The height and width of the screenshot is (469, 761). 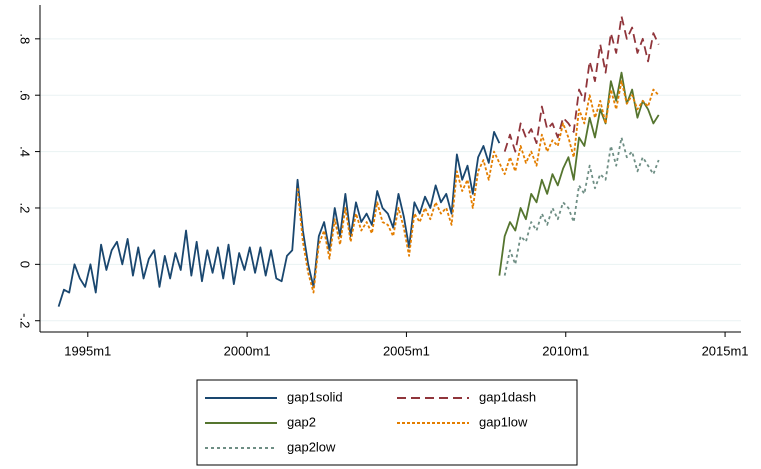 What do you see at coordinates (247, 350) in the screenshot?
I see `x-tick-label: 2000m1` at bounding box center [247, 350].